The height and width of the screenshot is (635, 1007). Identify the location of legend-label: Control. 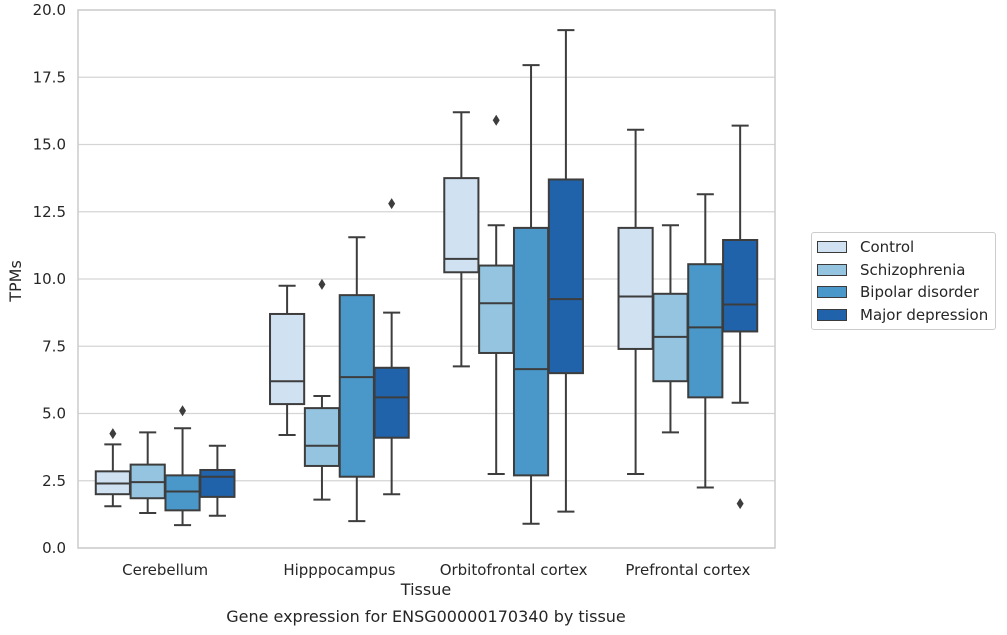
(887, 247).